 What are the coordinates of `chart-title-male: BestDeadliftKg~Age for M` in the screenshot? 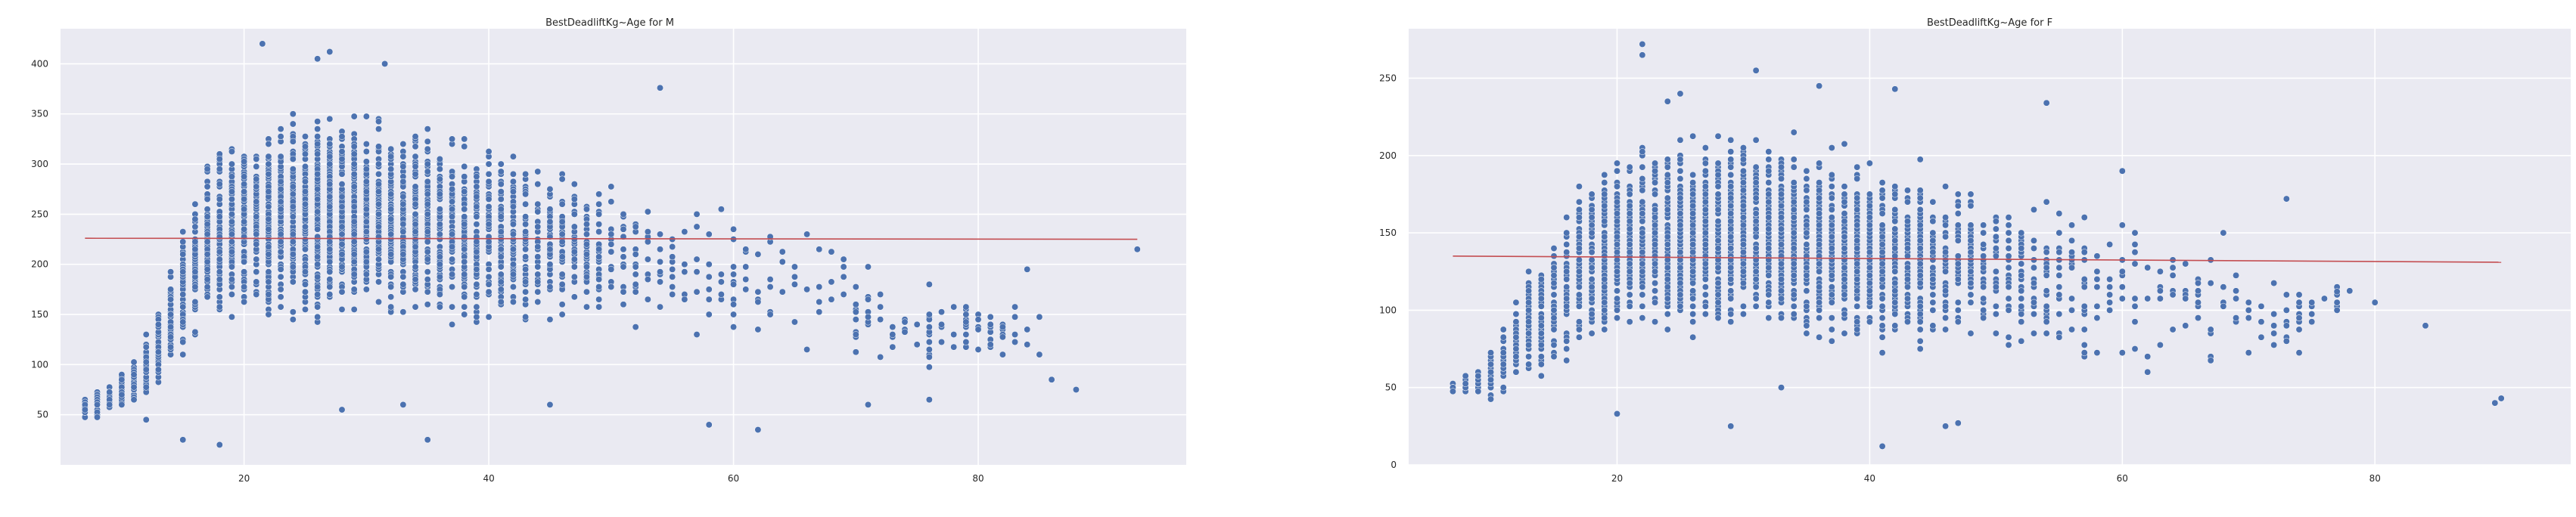 It's located at (609, 23).